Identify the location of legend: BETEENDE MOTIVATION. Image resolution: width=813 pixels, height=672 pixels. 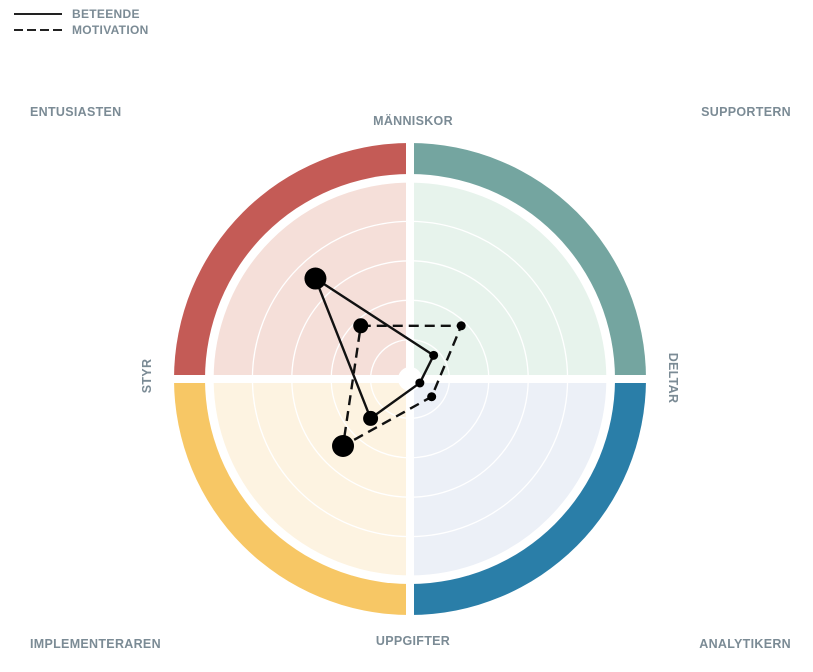
(81, 22).